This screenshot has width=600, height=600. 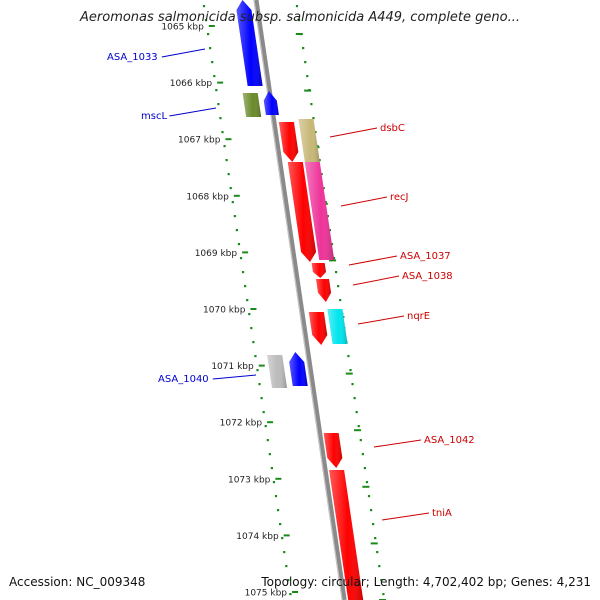 What do you see at coordinates (318, 328) in the screenshot?
I see `feature-nqre` at bounding box center [318, 328].